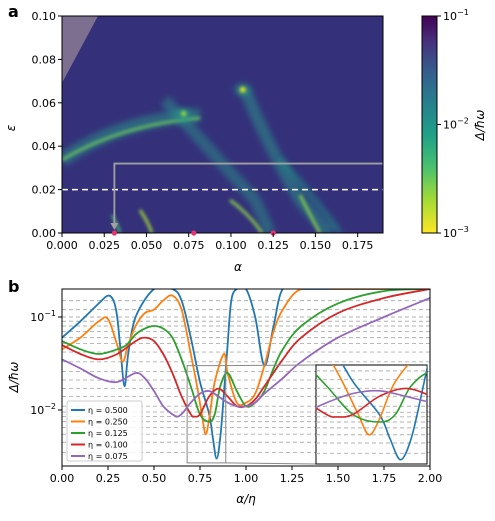 Image resolution: width=495 pixels, height=521 pixels. What do you see at coordinates (14, 378) in the screenshot?
I see `panel-b-ylabel: Δ/ħω` at bounding box center [14, 378].